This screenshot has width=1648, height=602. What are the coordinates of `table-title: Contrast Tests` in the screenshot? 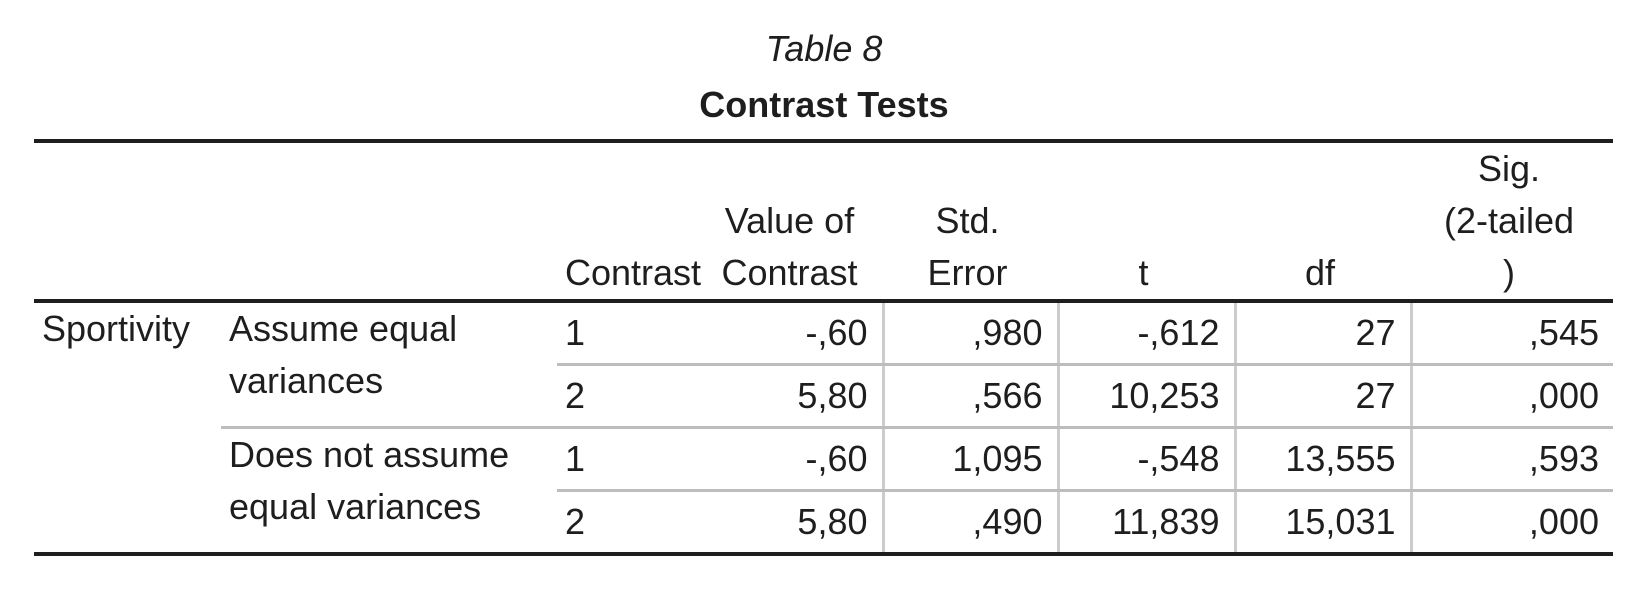 It's located at (824, 104).